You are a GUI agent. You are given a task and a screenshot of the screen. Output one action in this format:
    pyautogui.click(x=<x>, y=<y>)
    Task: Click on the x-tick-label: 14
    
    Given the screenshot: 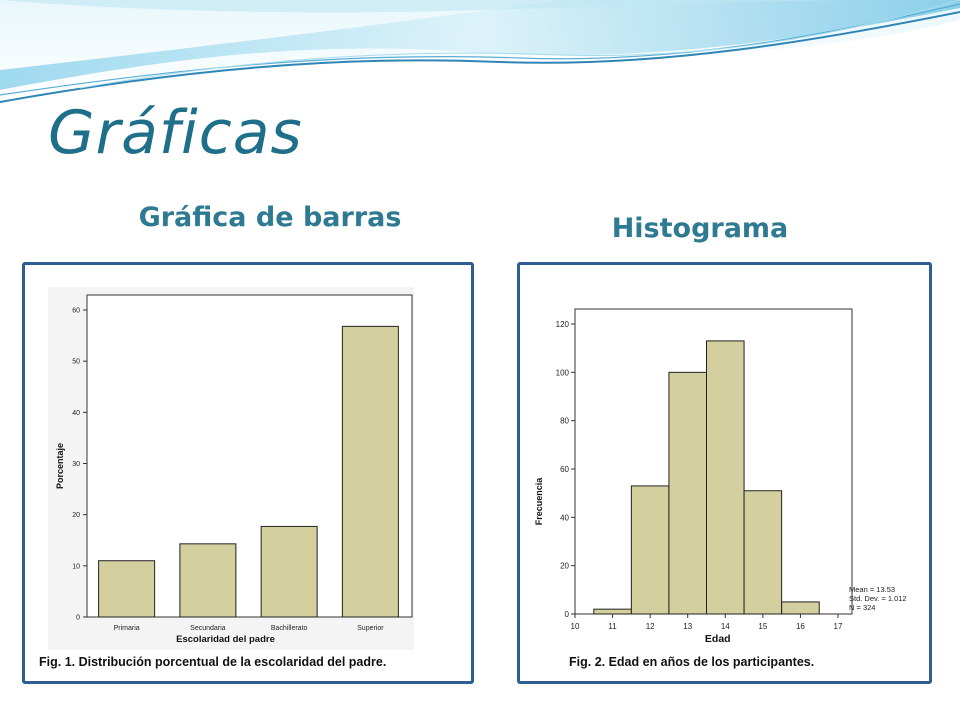 What is the action you would take?
    pyautogui.click(x=725, y=626)
    